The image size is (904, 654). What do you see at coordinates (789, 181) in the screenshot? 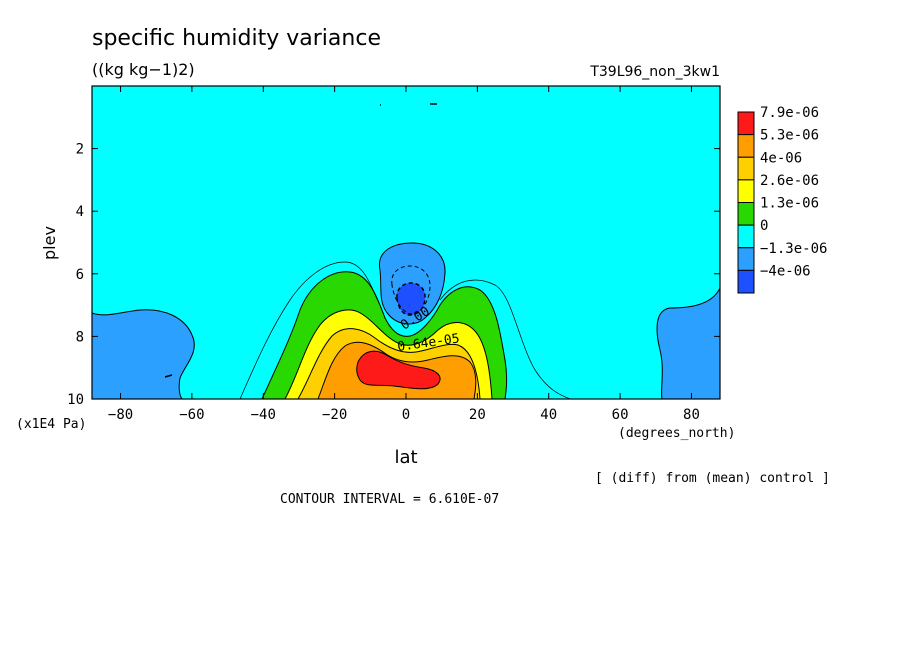
I see `legend-label: 2.6e-06` at bounding box center [789, 181].